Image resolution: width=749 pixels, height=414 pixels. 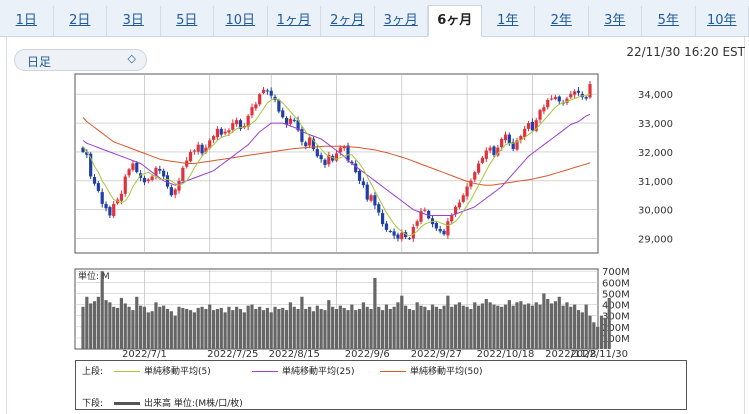 I want to click on tab-7: 2ヶ月, so click(x=348, y=21).